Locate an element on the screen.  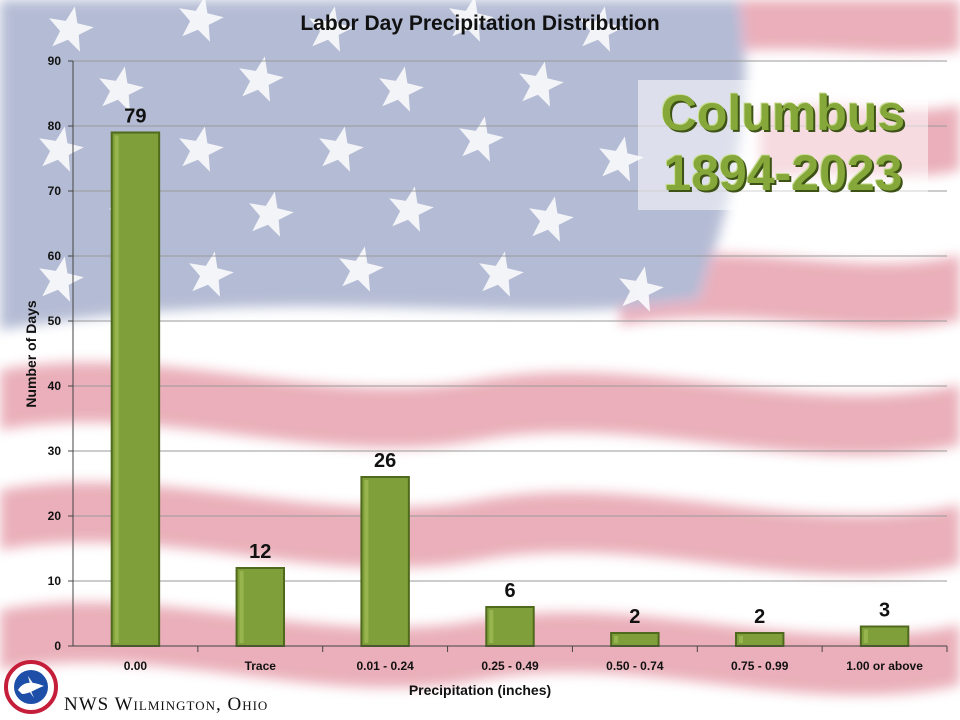
footer-credit: NWS Wilmington, Ohio is located at coordinates (166, 704).